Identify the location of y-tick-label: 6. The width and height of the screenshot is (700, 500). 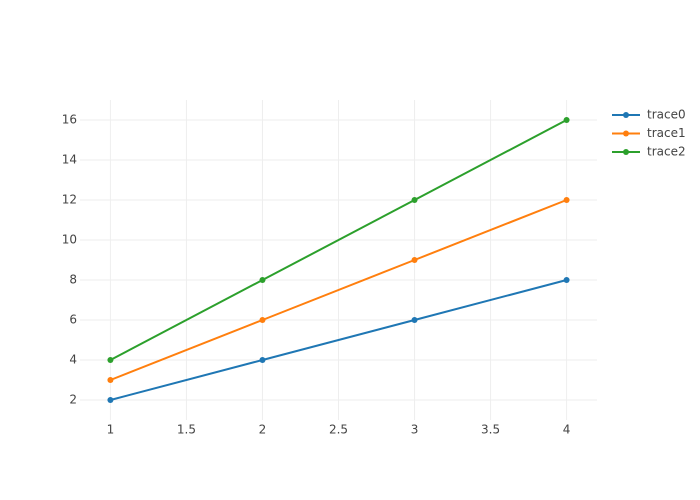
(73, 320).